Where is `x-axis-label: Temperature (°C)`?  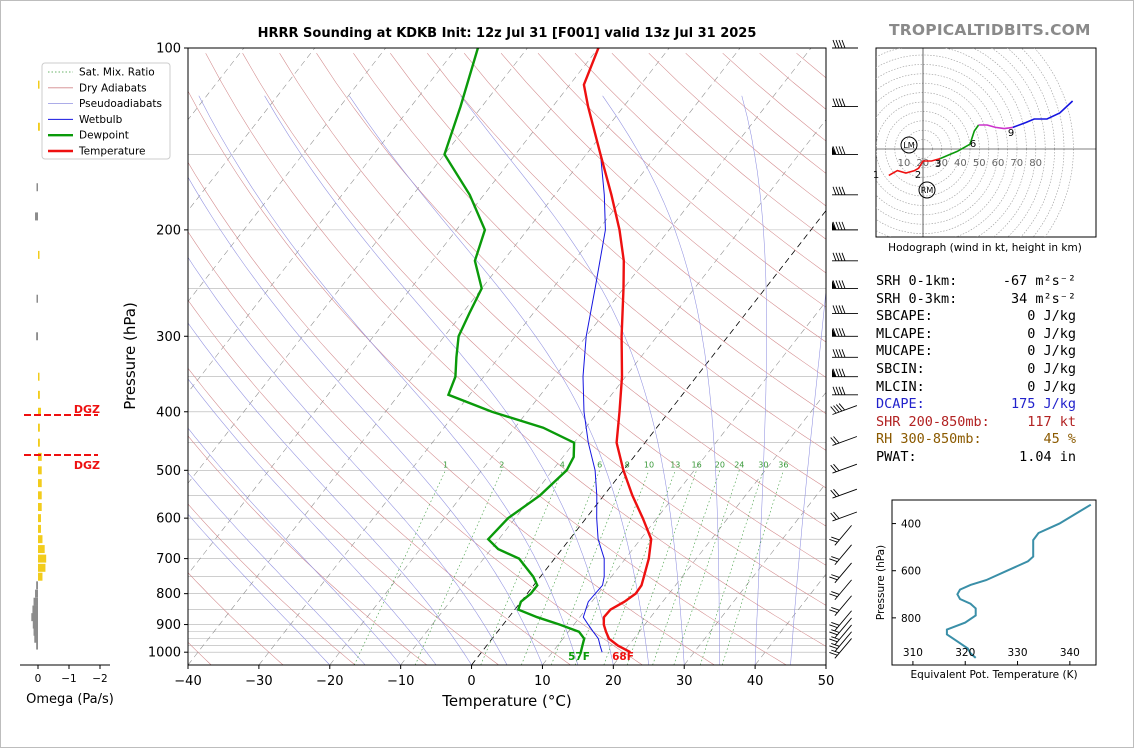
x-axis-label: Temperature (°C) is located at coordinates (506, 701).